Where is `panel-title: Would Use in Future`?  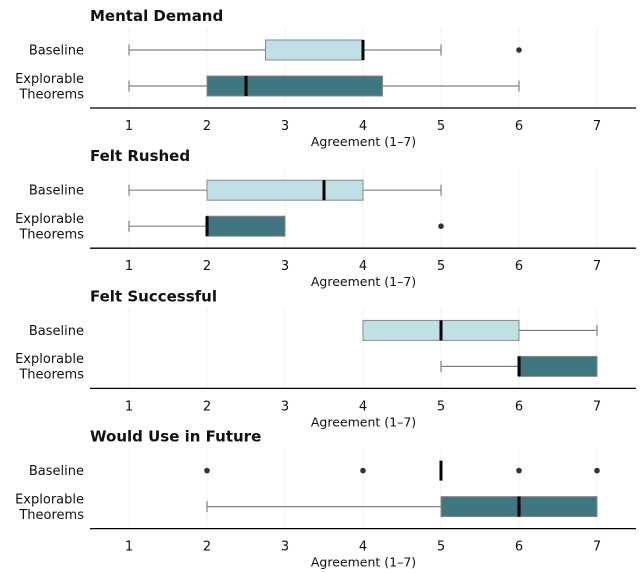 panel-title: Would Use in Future is located at coordinates (175, 437).